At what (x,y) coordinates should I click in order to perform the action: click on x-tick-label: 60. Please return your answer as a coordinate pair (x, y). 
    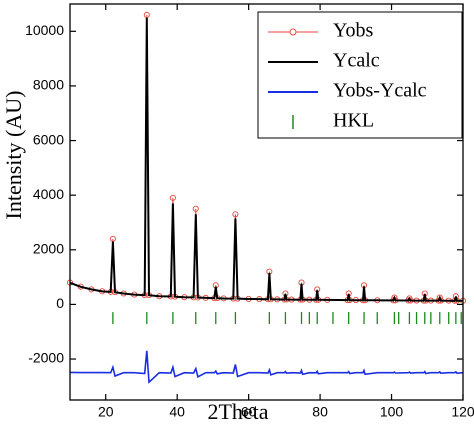
    Looking at the image, I should click on (249, 412).